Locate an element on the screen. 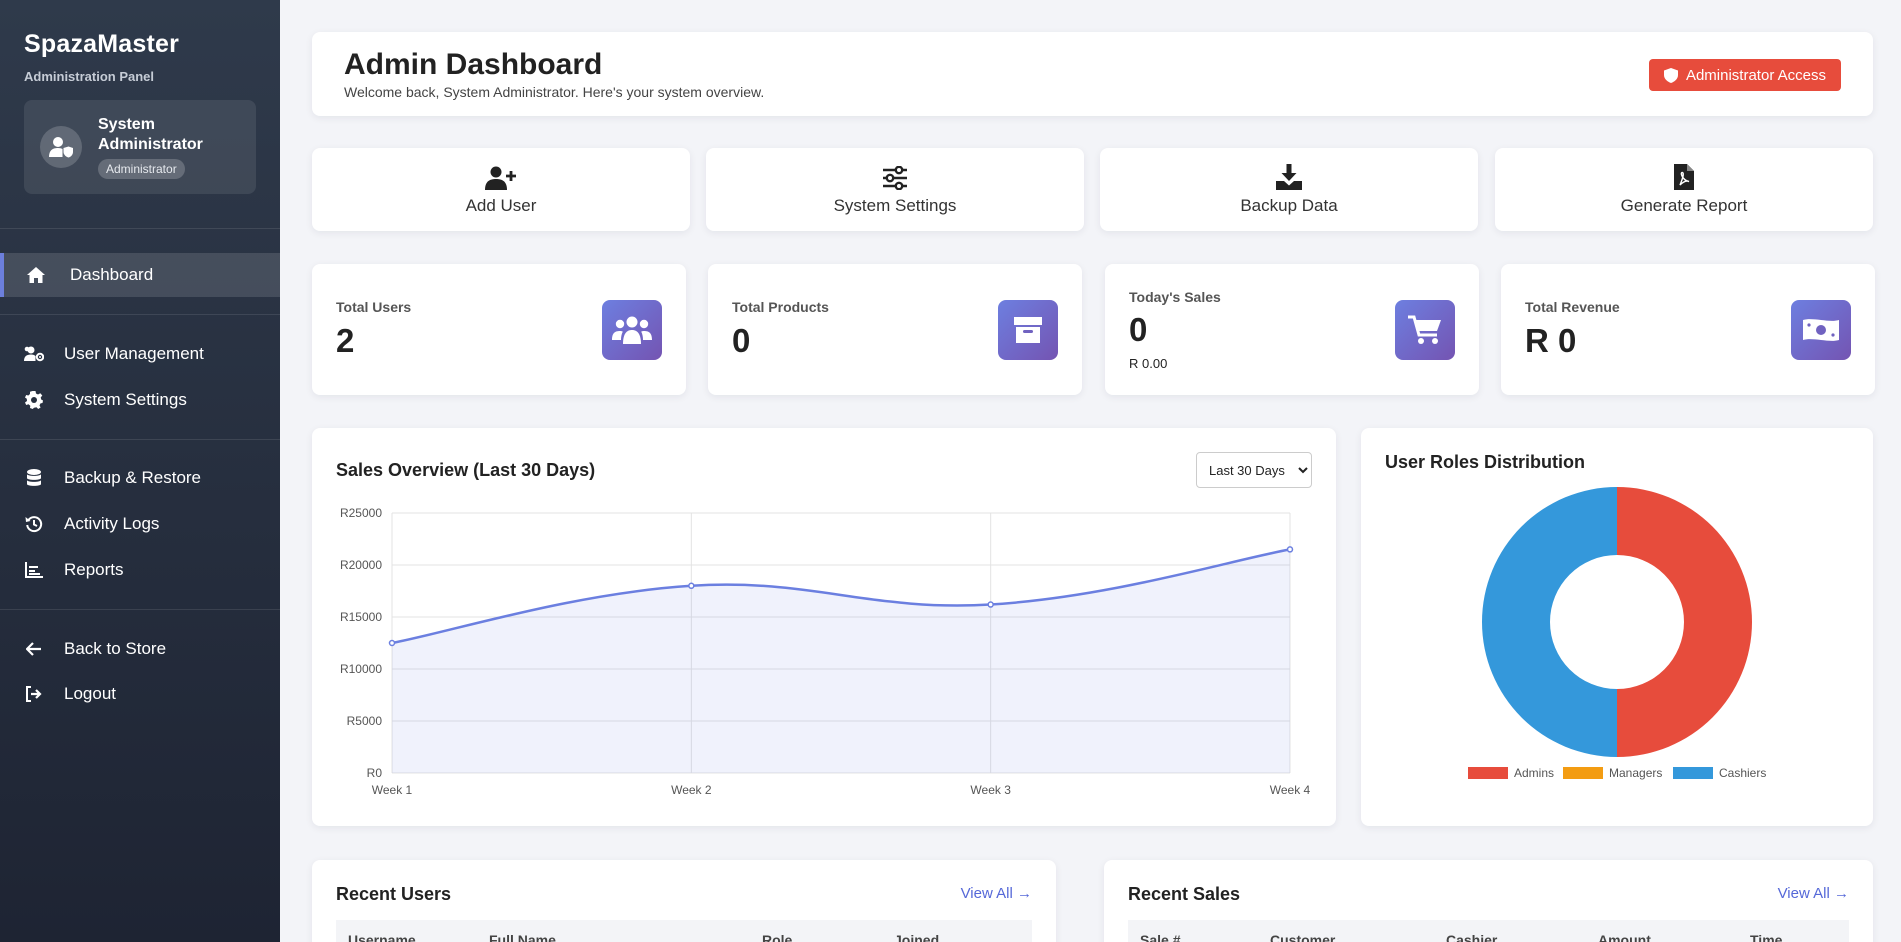 The height and width of the screenshot is (942, 1901). legend-label: Cashiers is located at coordinates (1742, 773).